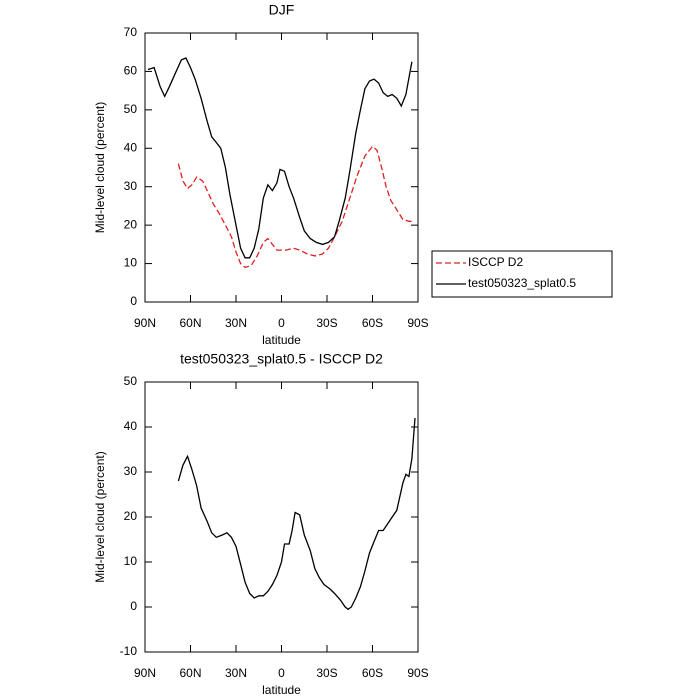 This screenshot has height=700, width=700. I want to click on chart-title: DJF, so click(282, 10).